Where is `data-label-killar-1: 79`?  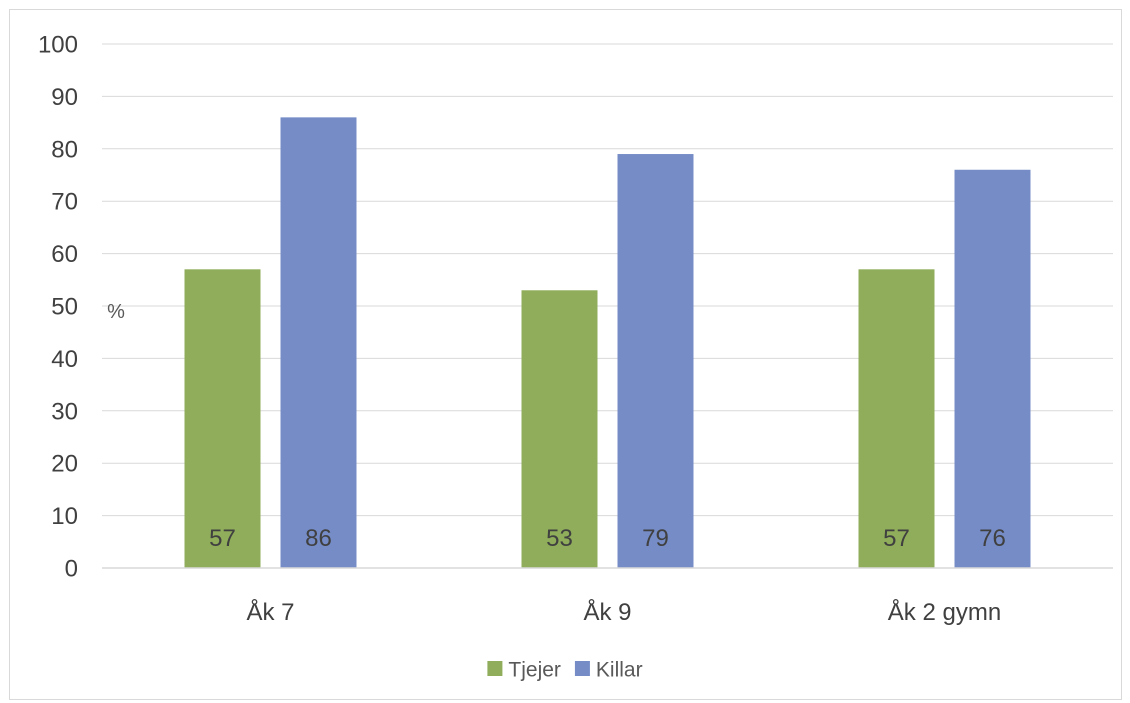
data-label-killar-1: 79 is located at coordinates (655, 538).